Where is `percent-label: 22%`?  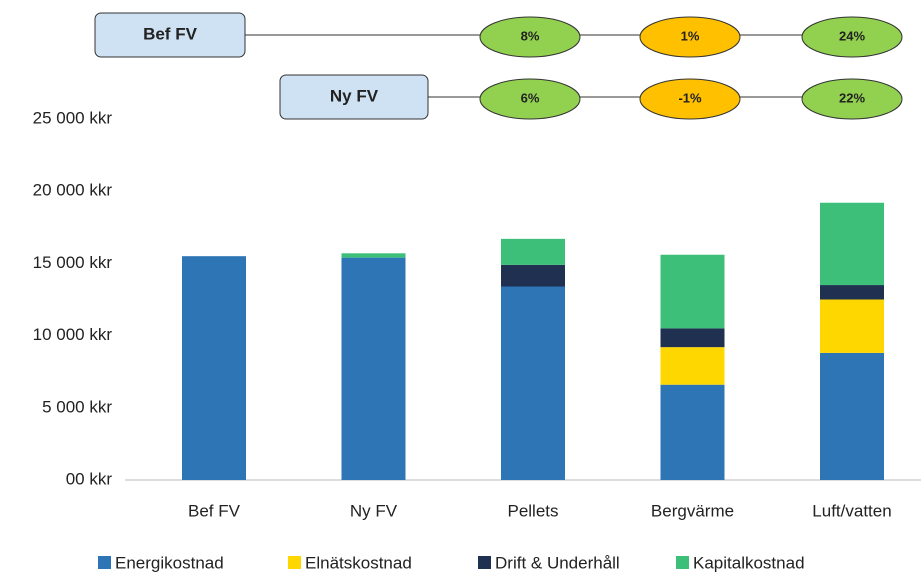 percent-label: 22% is located at coordinates (852, 97).